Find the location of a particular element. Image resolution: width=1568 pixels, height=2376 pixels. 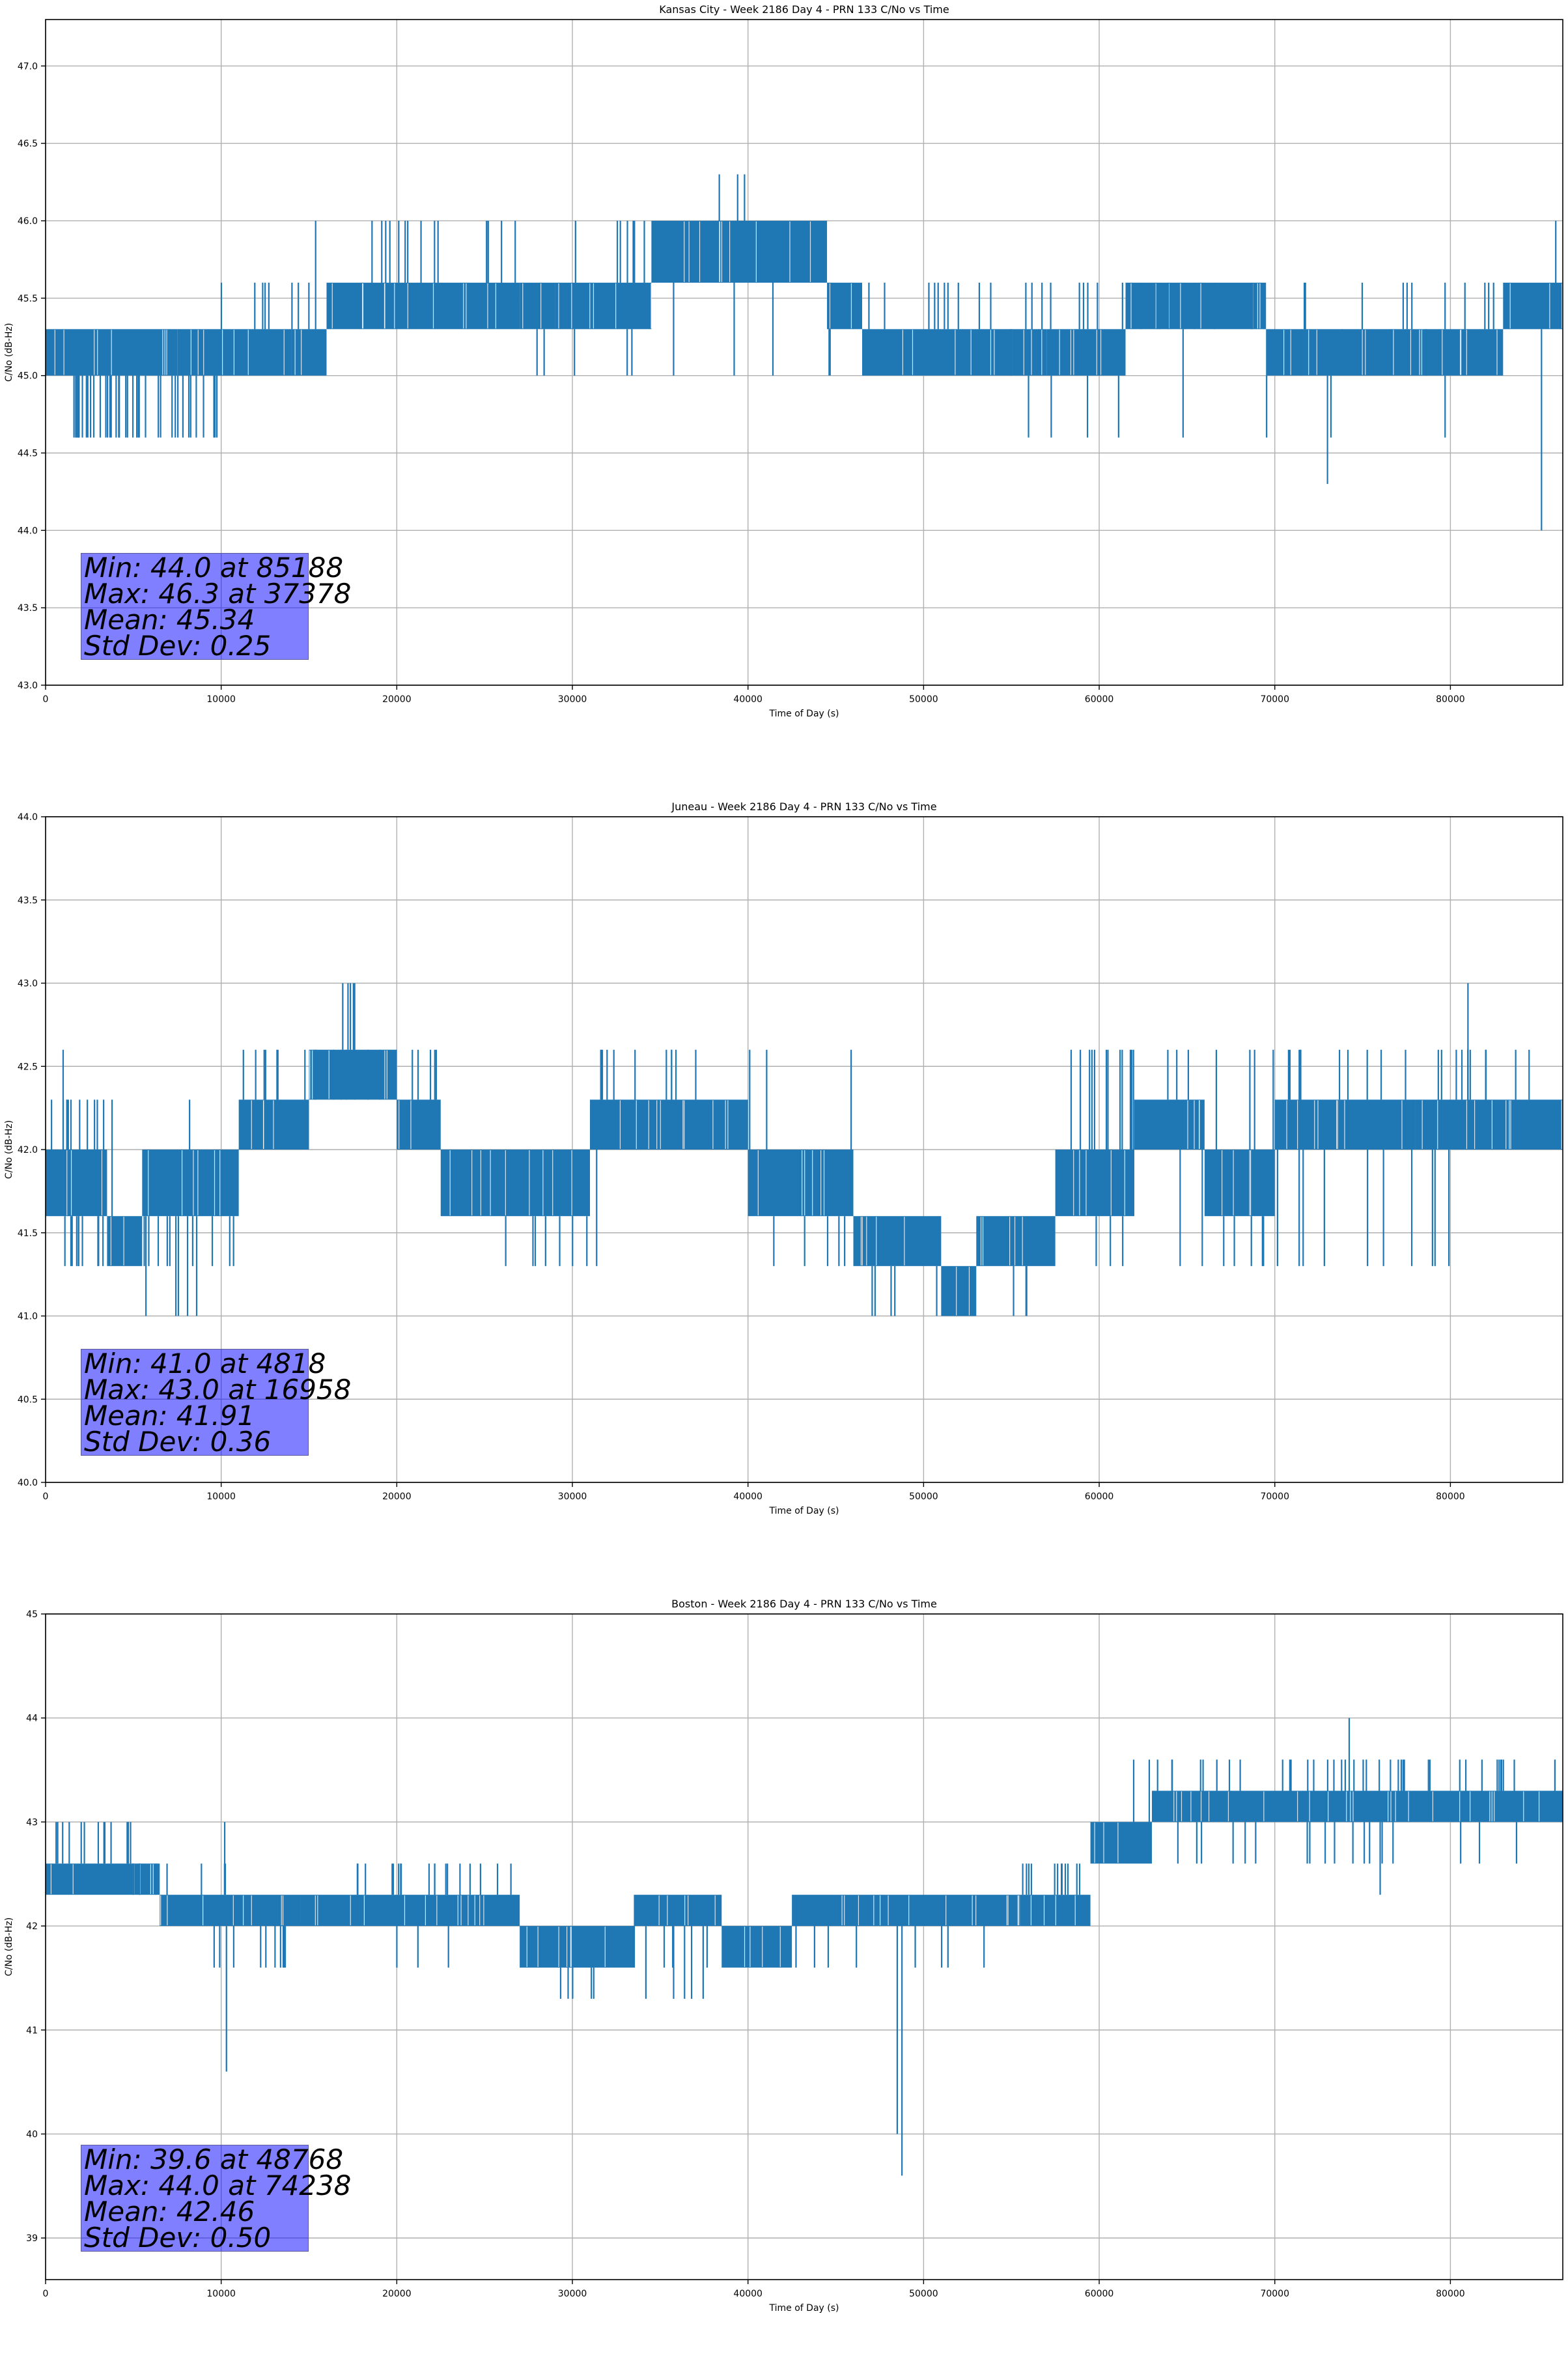

y-tick-label: 47.0 is located at coordinates (28, 66).